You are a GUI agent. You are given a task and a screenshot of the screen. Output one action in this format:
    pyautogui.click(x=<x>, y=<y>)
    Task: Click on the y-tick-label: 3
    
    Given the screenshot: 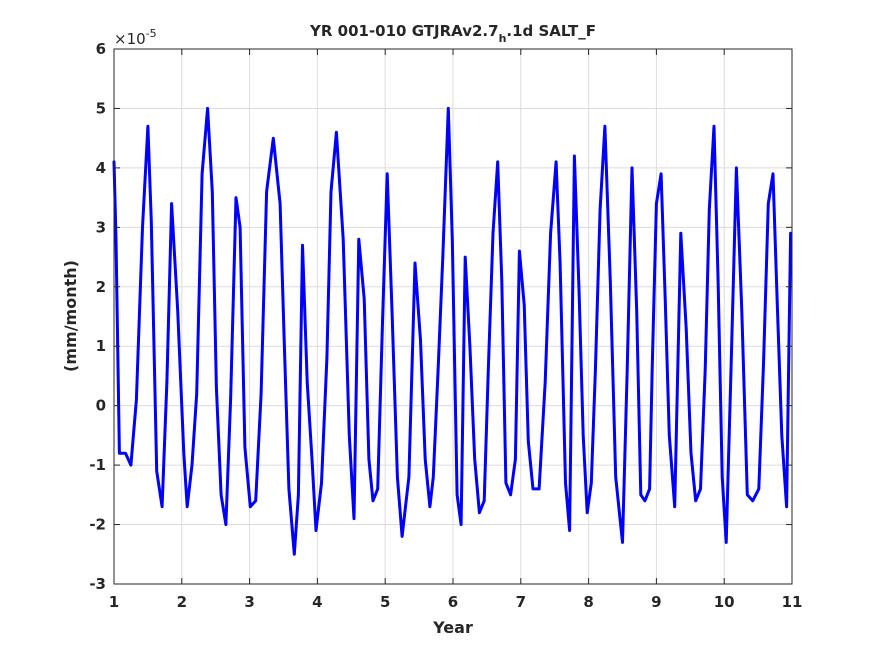 What is the action you would take?
    pyautogui.click(x=101, y=227)
    